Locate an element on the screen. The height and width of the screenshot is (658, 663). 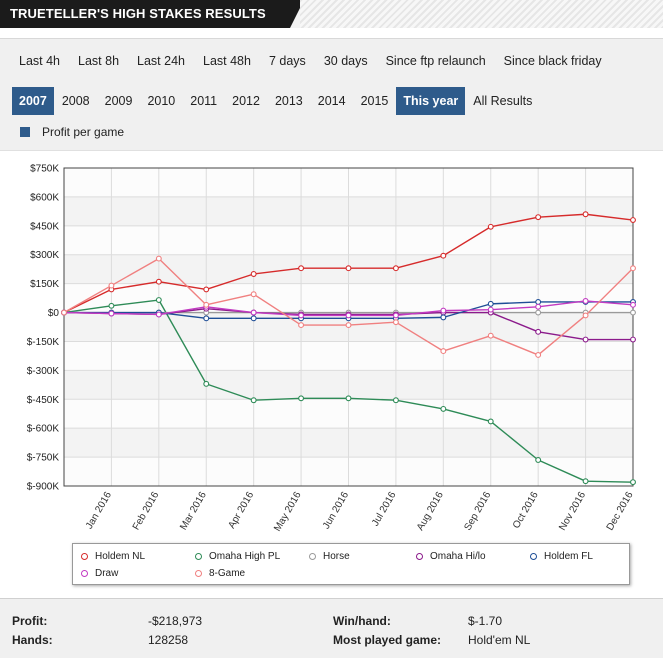
x-tick-label: Nov 2016 is located at coordinates (572, 511).